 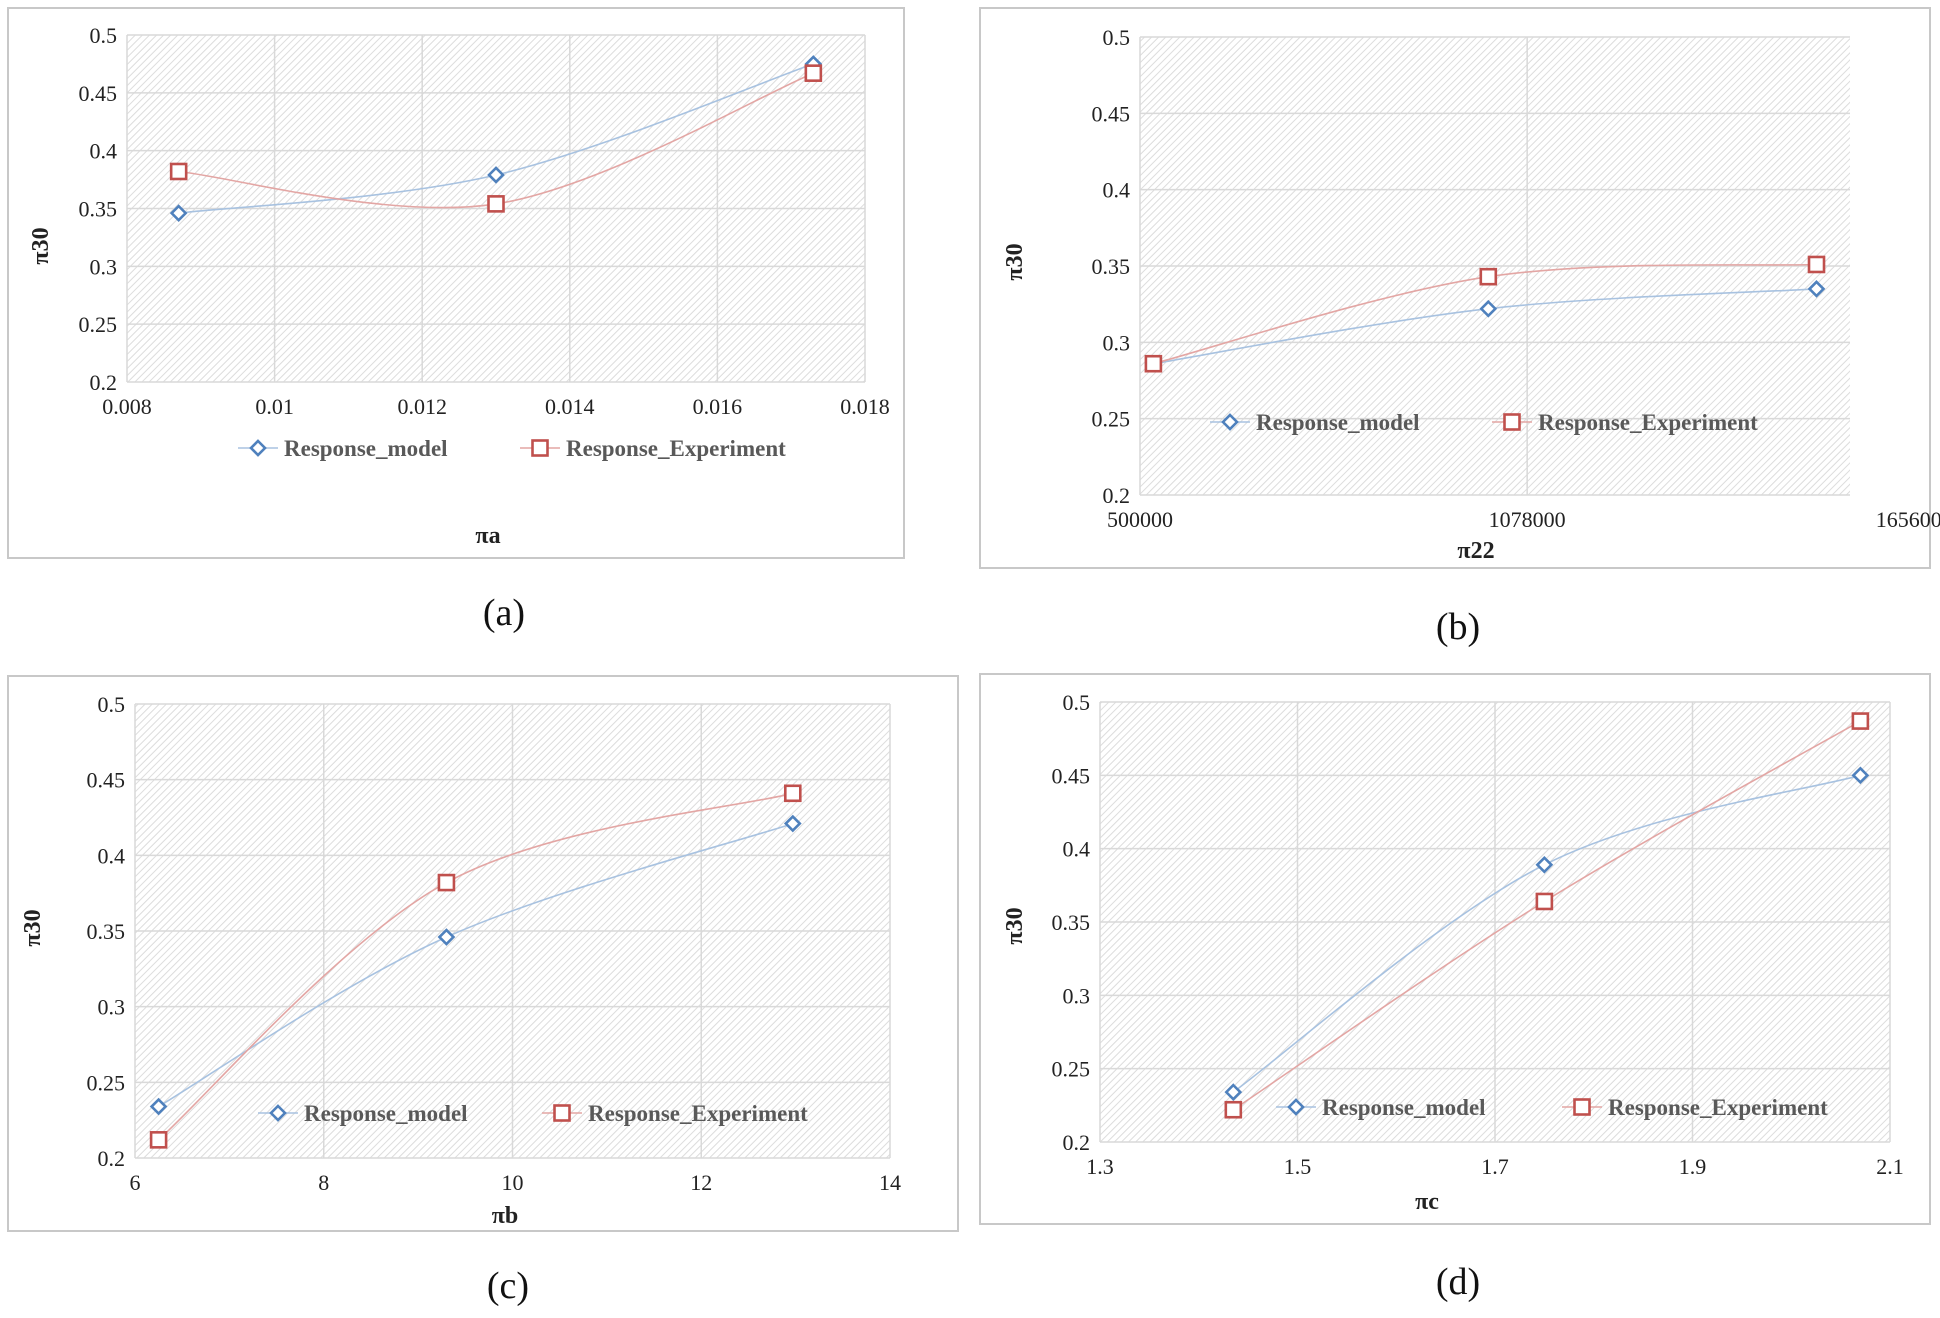 I want to click on x-tick-label: 1.7, so click(x=1495, y=1166).